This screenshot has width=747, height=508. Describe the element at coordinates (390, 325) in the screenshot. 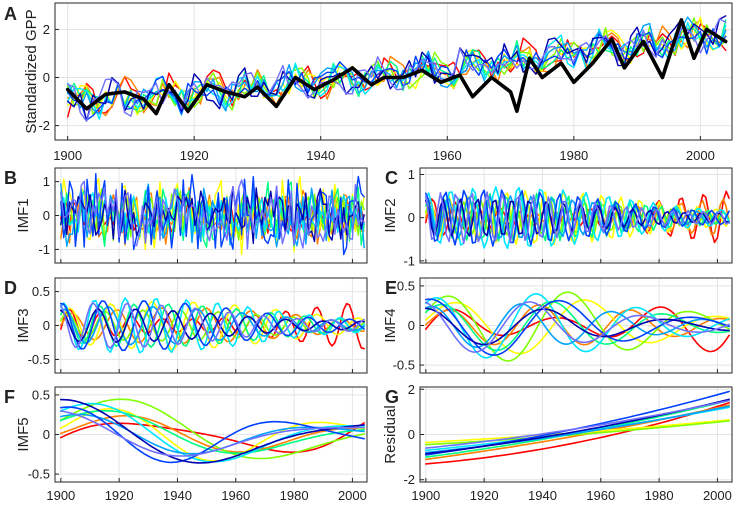

I see `y-axis-label: IMF4` at that location.